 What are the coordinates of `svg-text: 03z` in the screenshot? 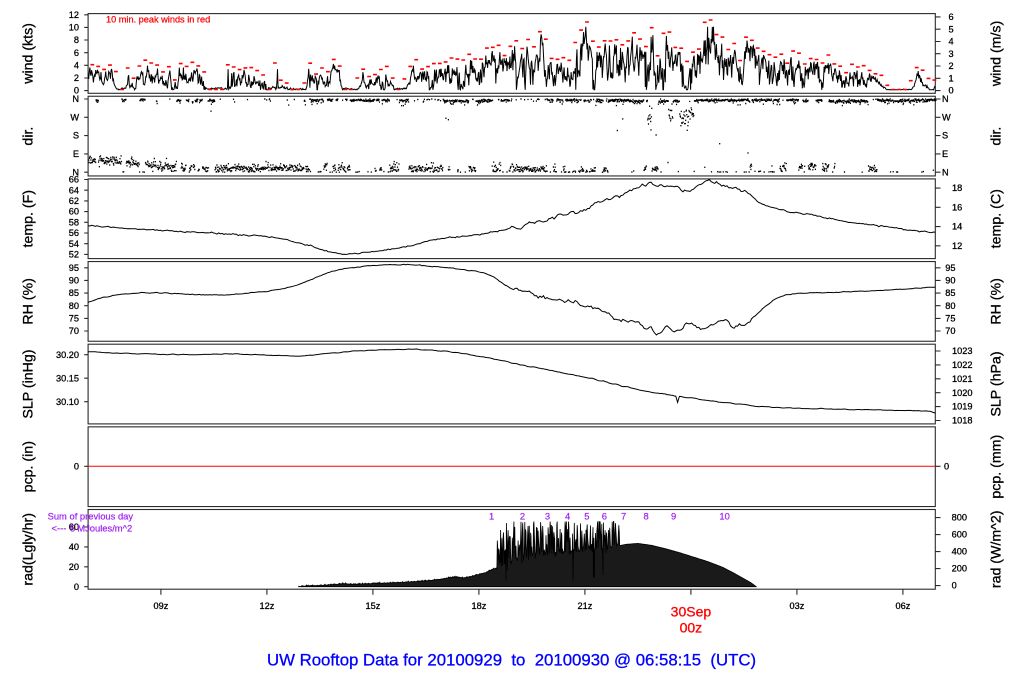 It's located at (796, 606).